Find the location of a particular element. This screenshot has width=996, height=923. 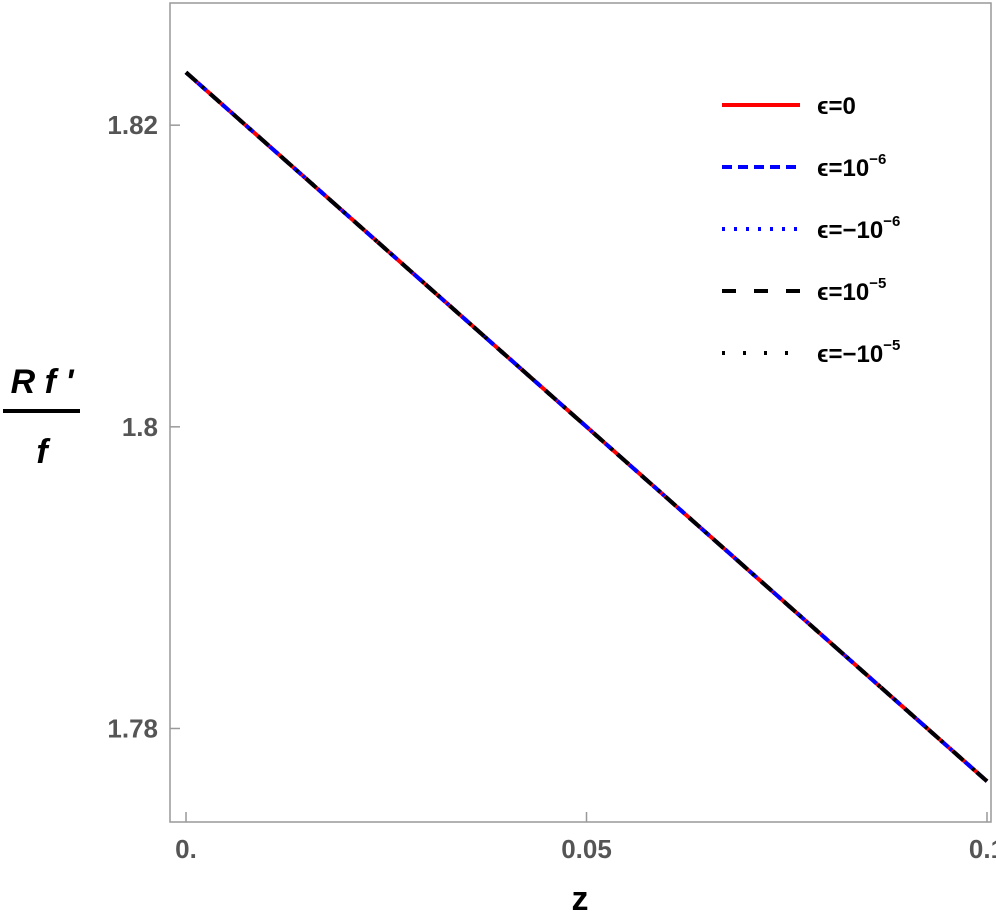

legend-item: ϵ=10−6 is located at coordinates (804, 166).